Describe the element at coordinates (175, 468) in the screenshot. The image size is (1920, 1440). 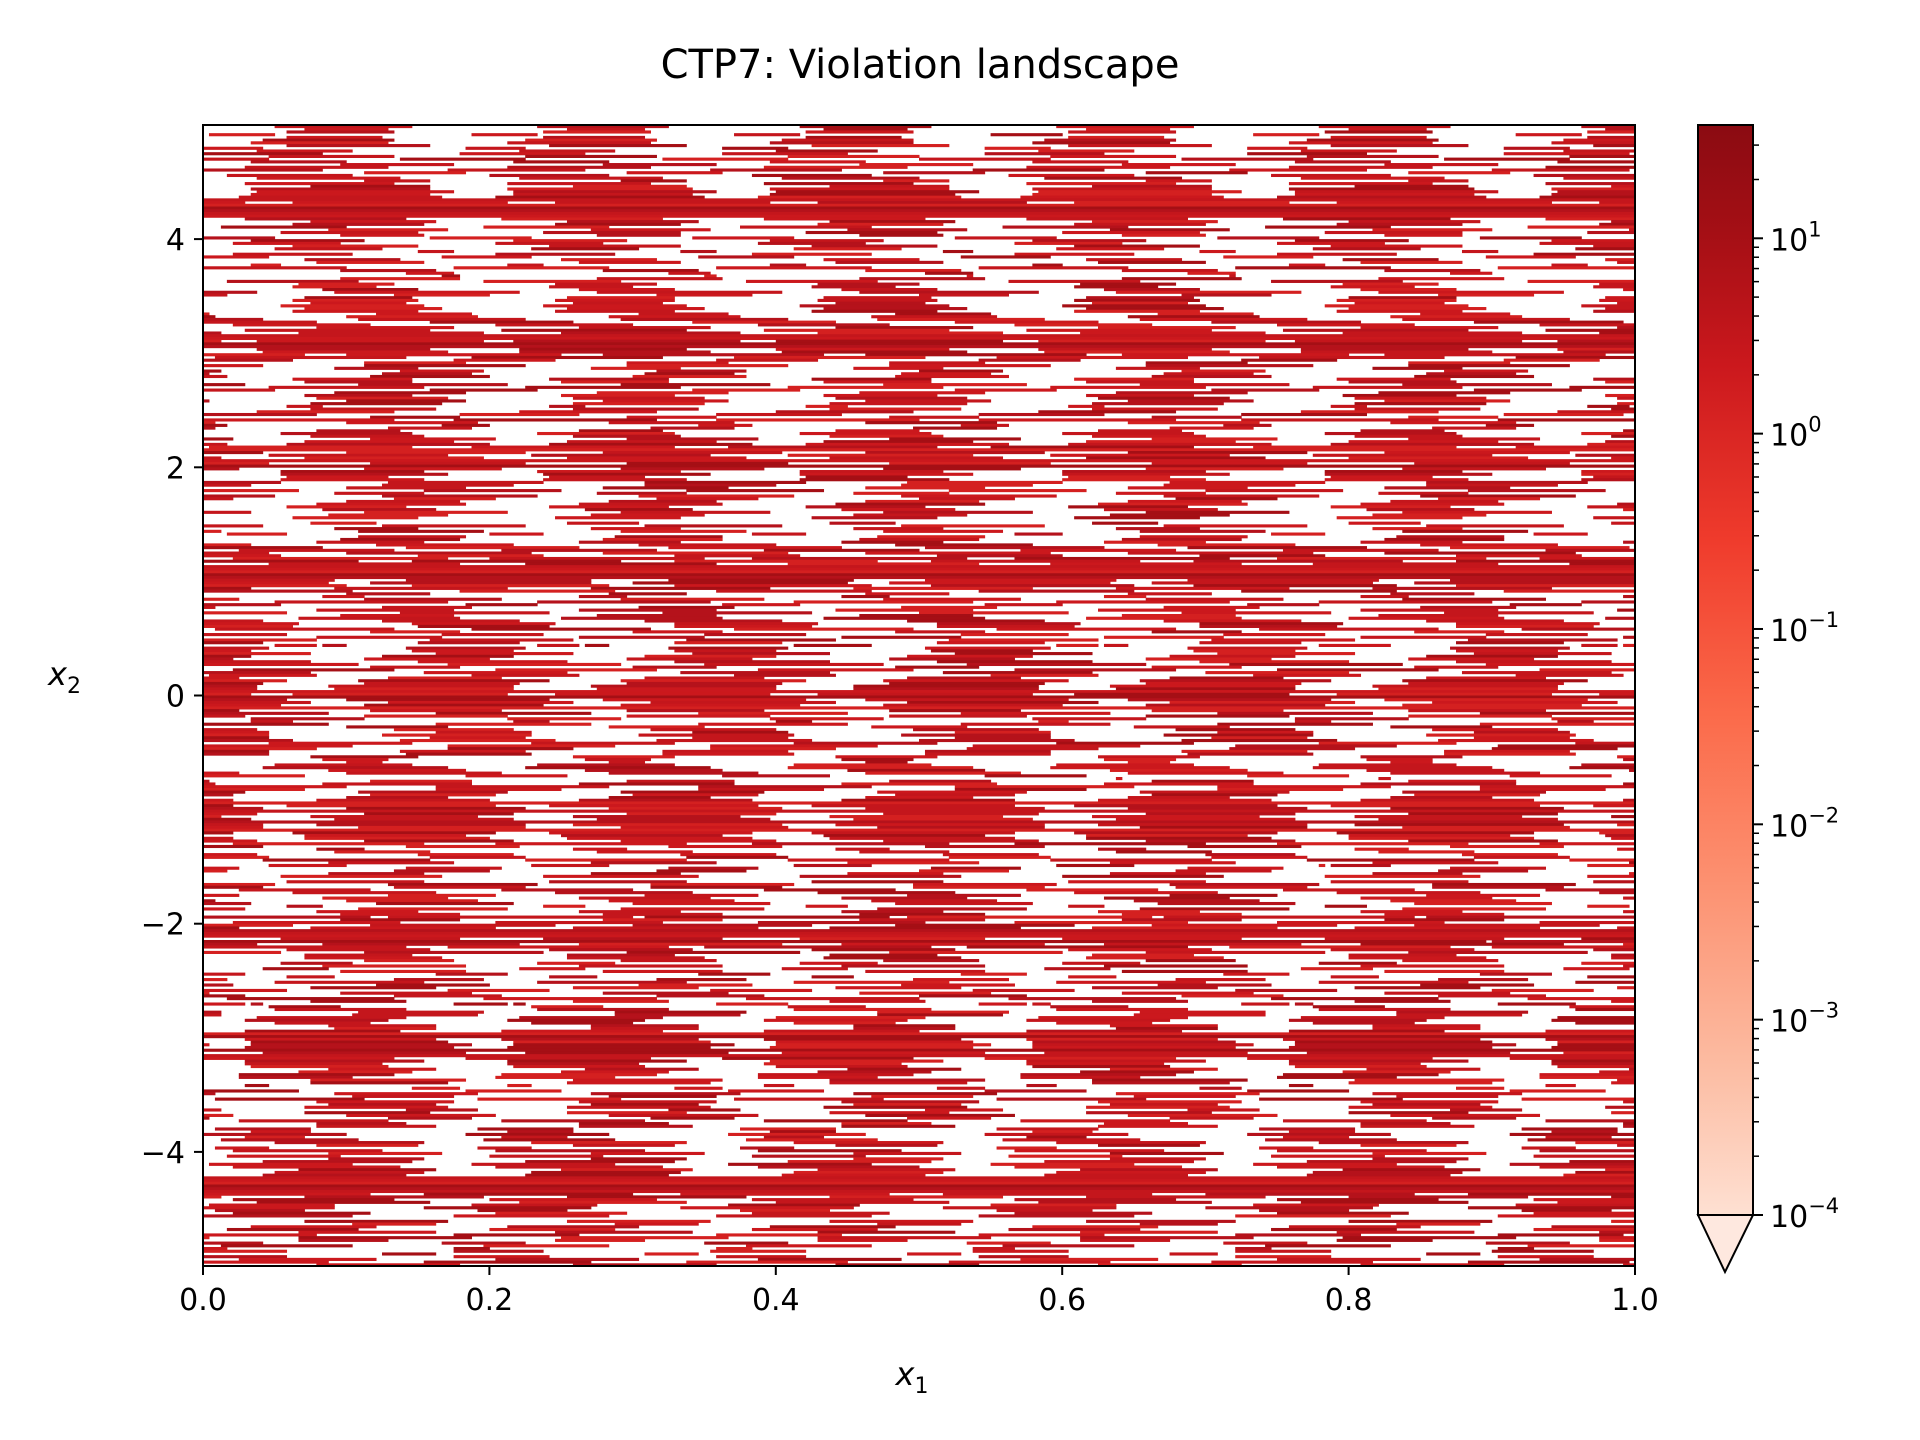
I see `y-tick-label: 2` at that location.